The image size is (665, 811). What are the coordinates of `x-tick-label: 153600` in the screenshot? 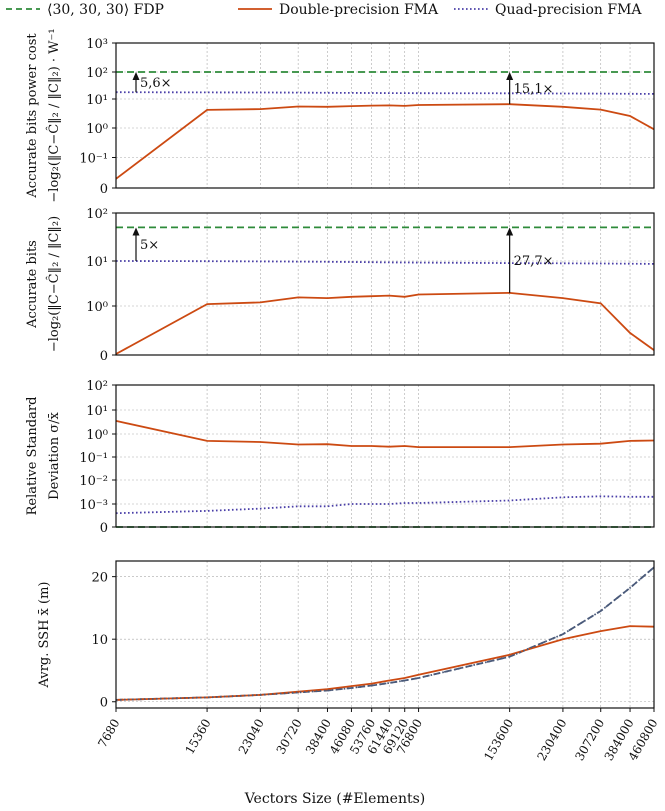 It's located at (498, 740).